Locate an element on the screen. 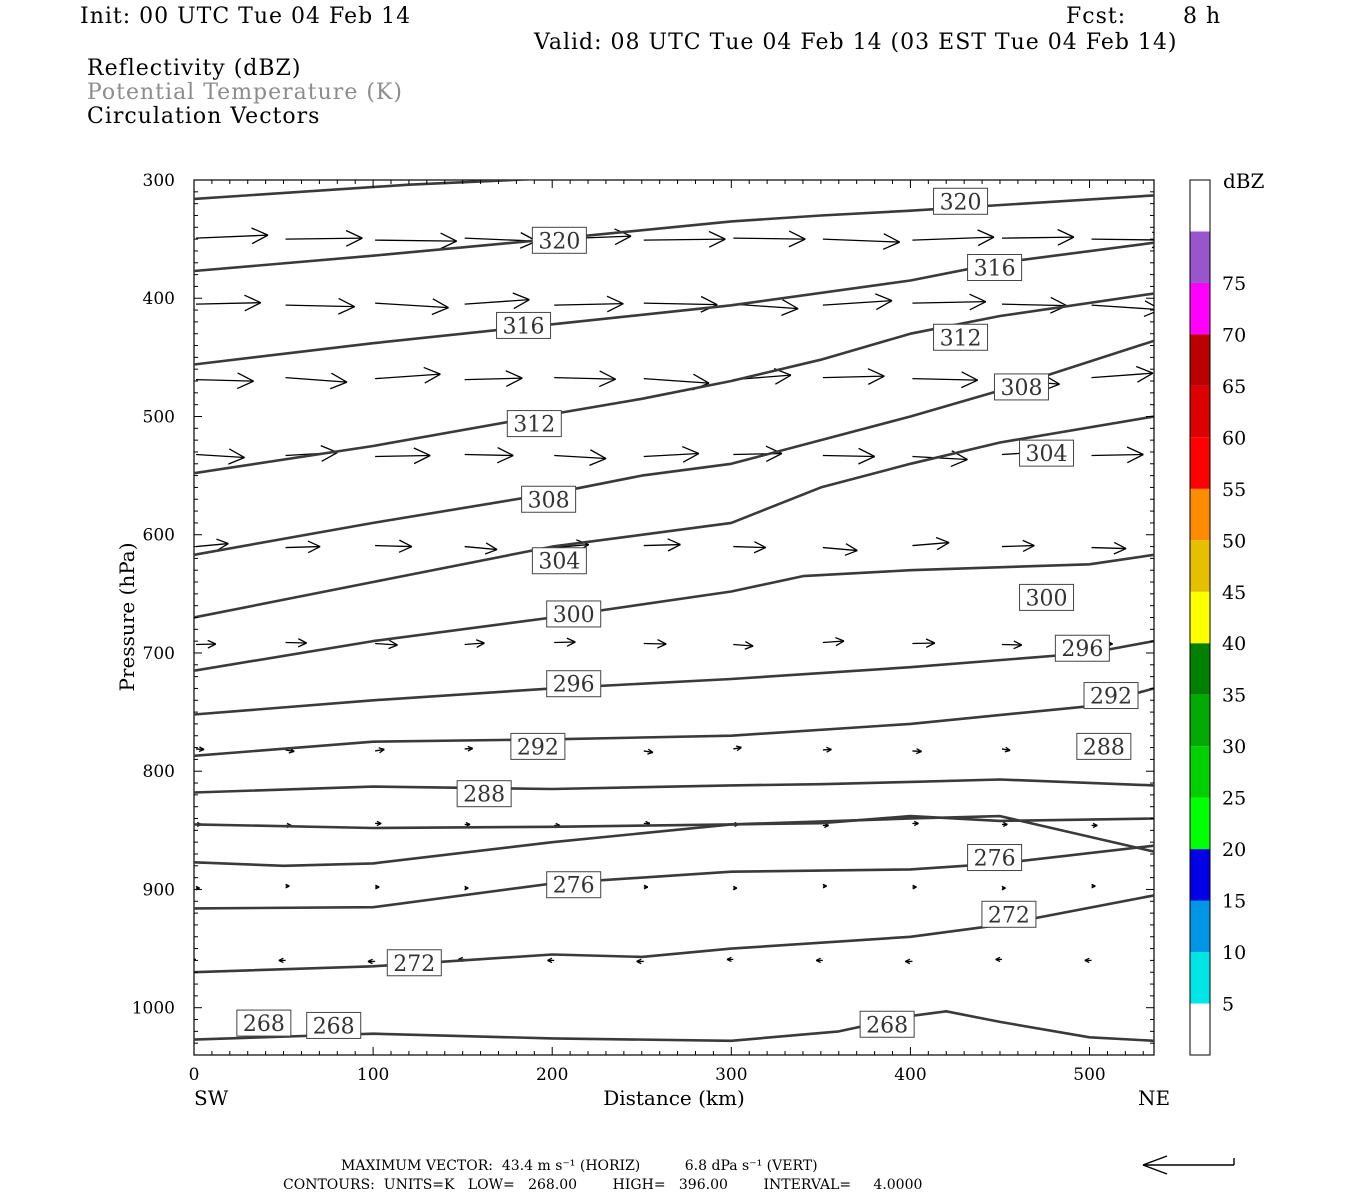  x-tick-label-500: 500 is located at coordinates (1089, 1075).